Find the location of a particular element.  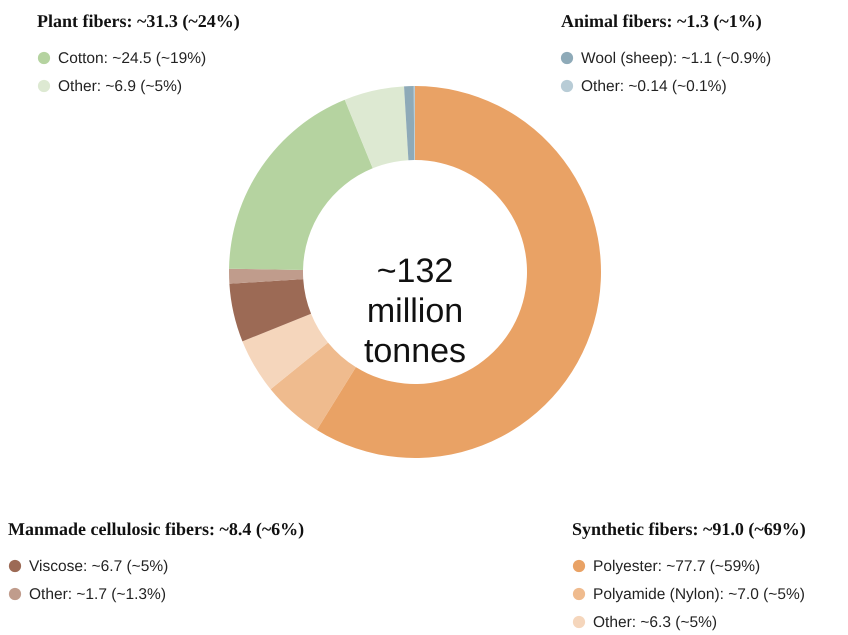

legend-label: Other: ~0.14 (~0.1%) is located at coordinates (654, 86).